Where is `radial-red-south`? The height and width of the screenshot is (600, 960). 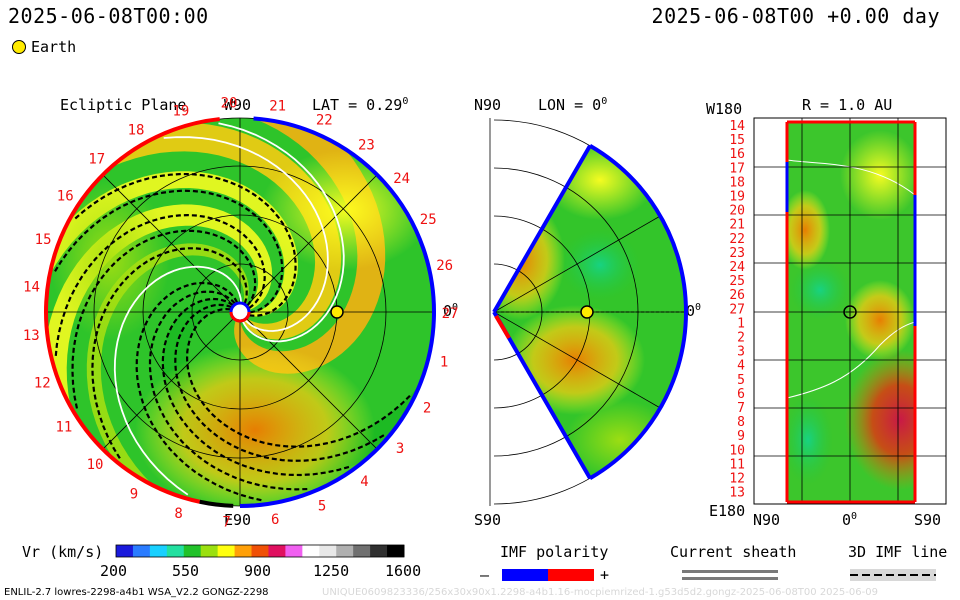 radial-red-south is located at coordinates (880, 420).